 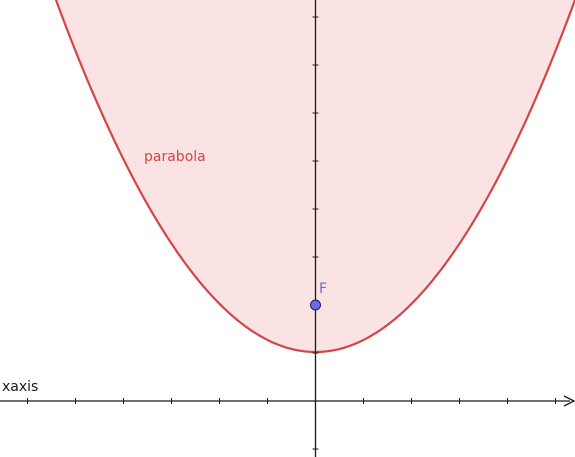 I want to click on parabola-label: parabola, so click(x=175, y=157).